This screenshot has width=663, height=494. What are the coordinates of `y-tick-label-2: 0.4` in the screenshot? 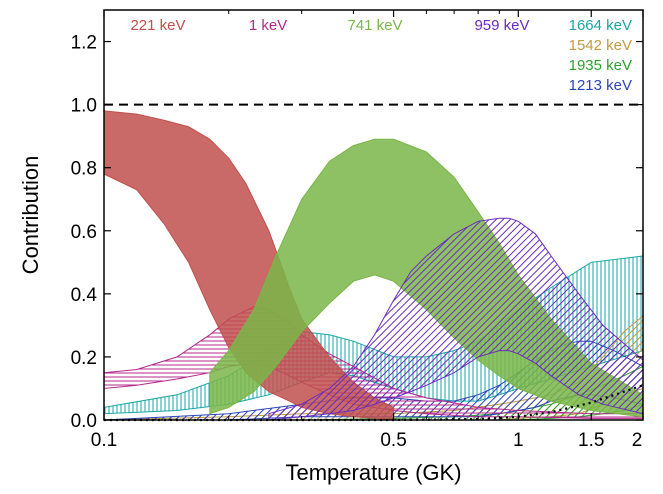 It's located at (84, 295).